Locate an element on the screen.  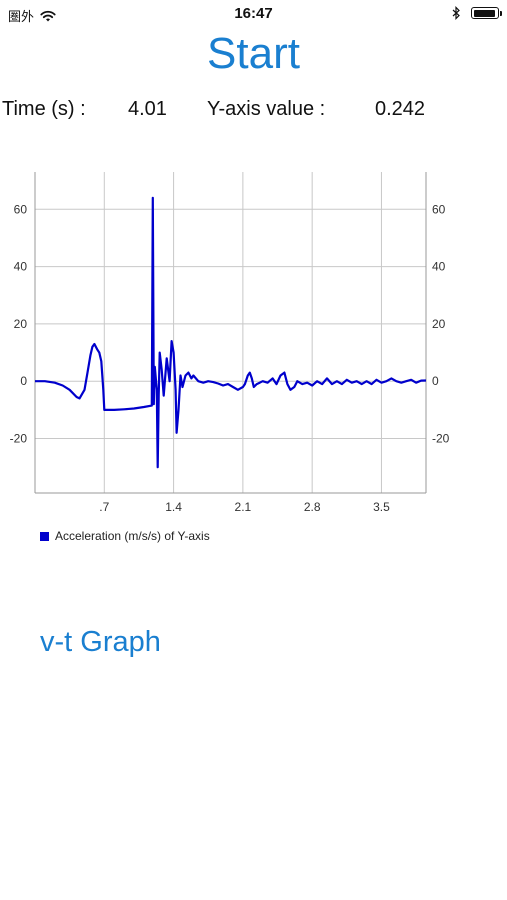
legend-swatch is located at coordinates (44, 536).